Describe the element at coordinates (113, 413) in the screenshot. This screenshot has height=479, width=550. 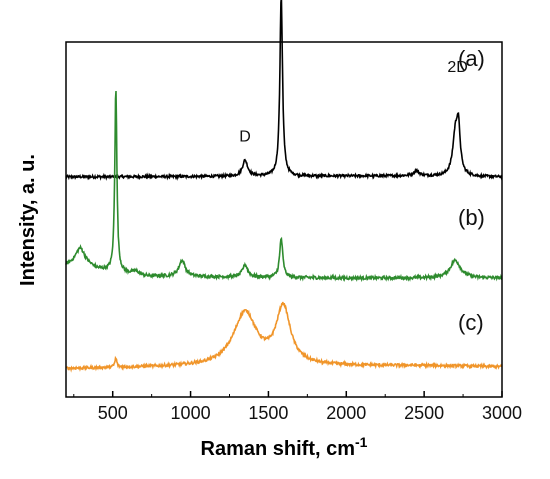
I see `x-tick-label: 500` at that location.